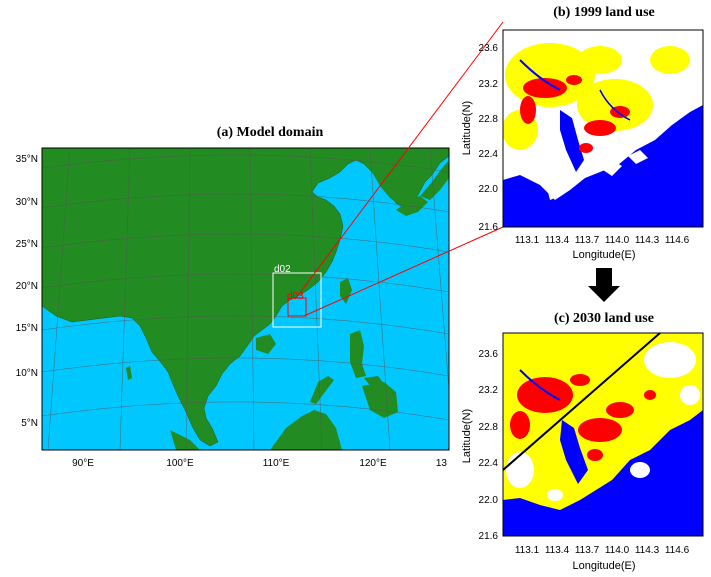  I want to click on panel-b-xlabel: Longitude(E), so click(604, 255).